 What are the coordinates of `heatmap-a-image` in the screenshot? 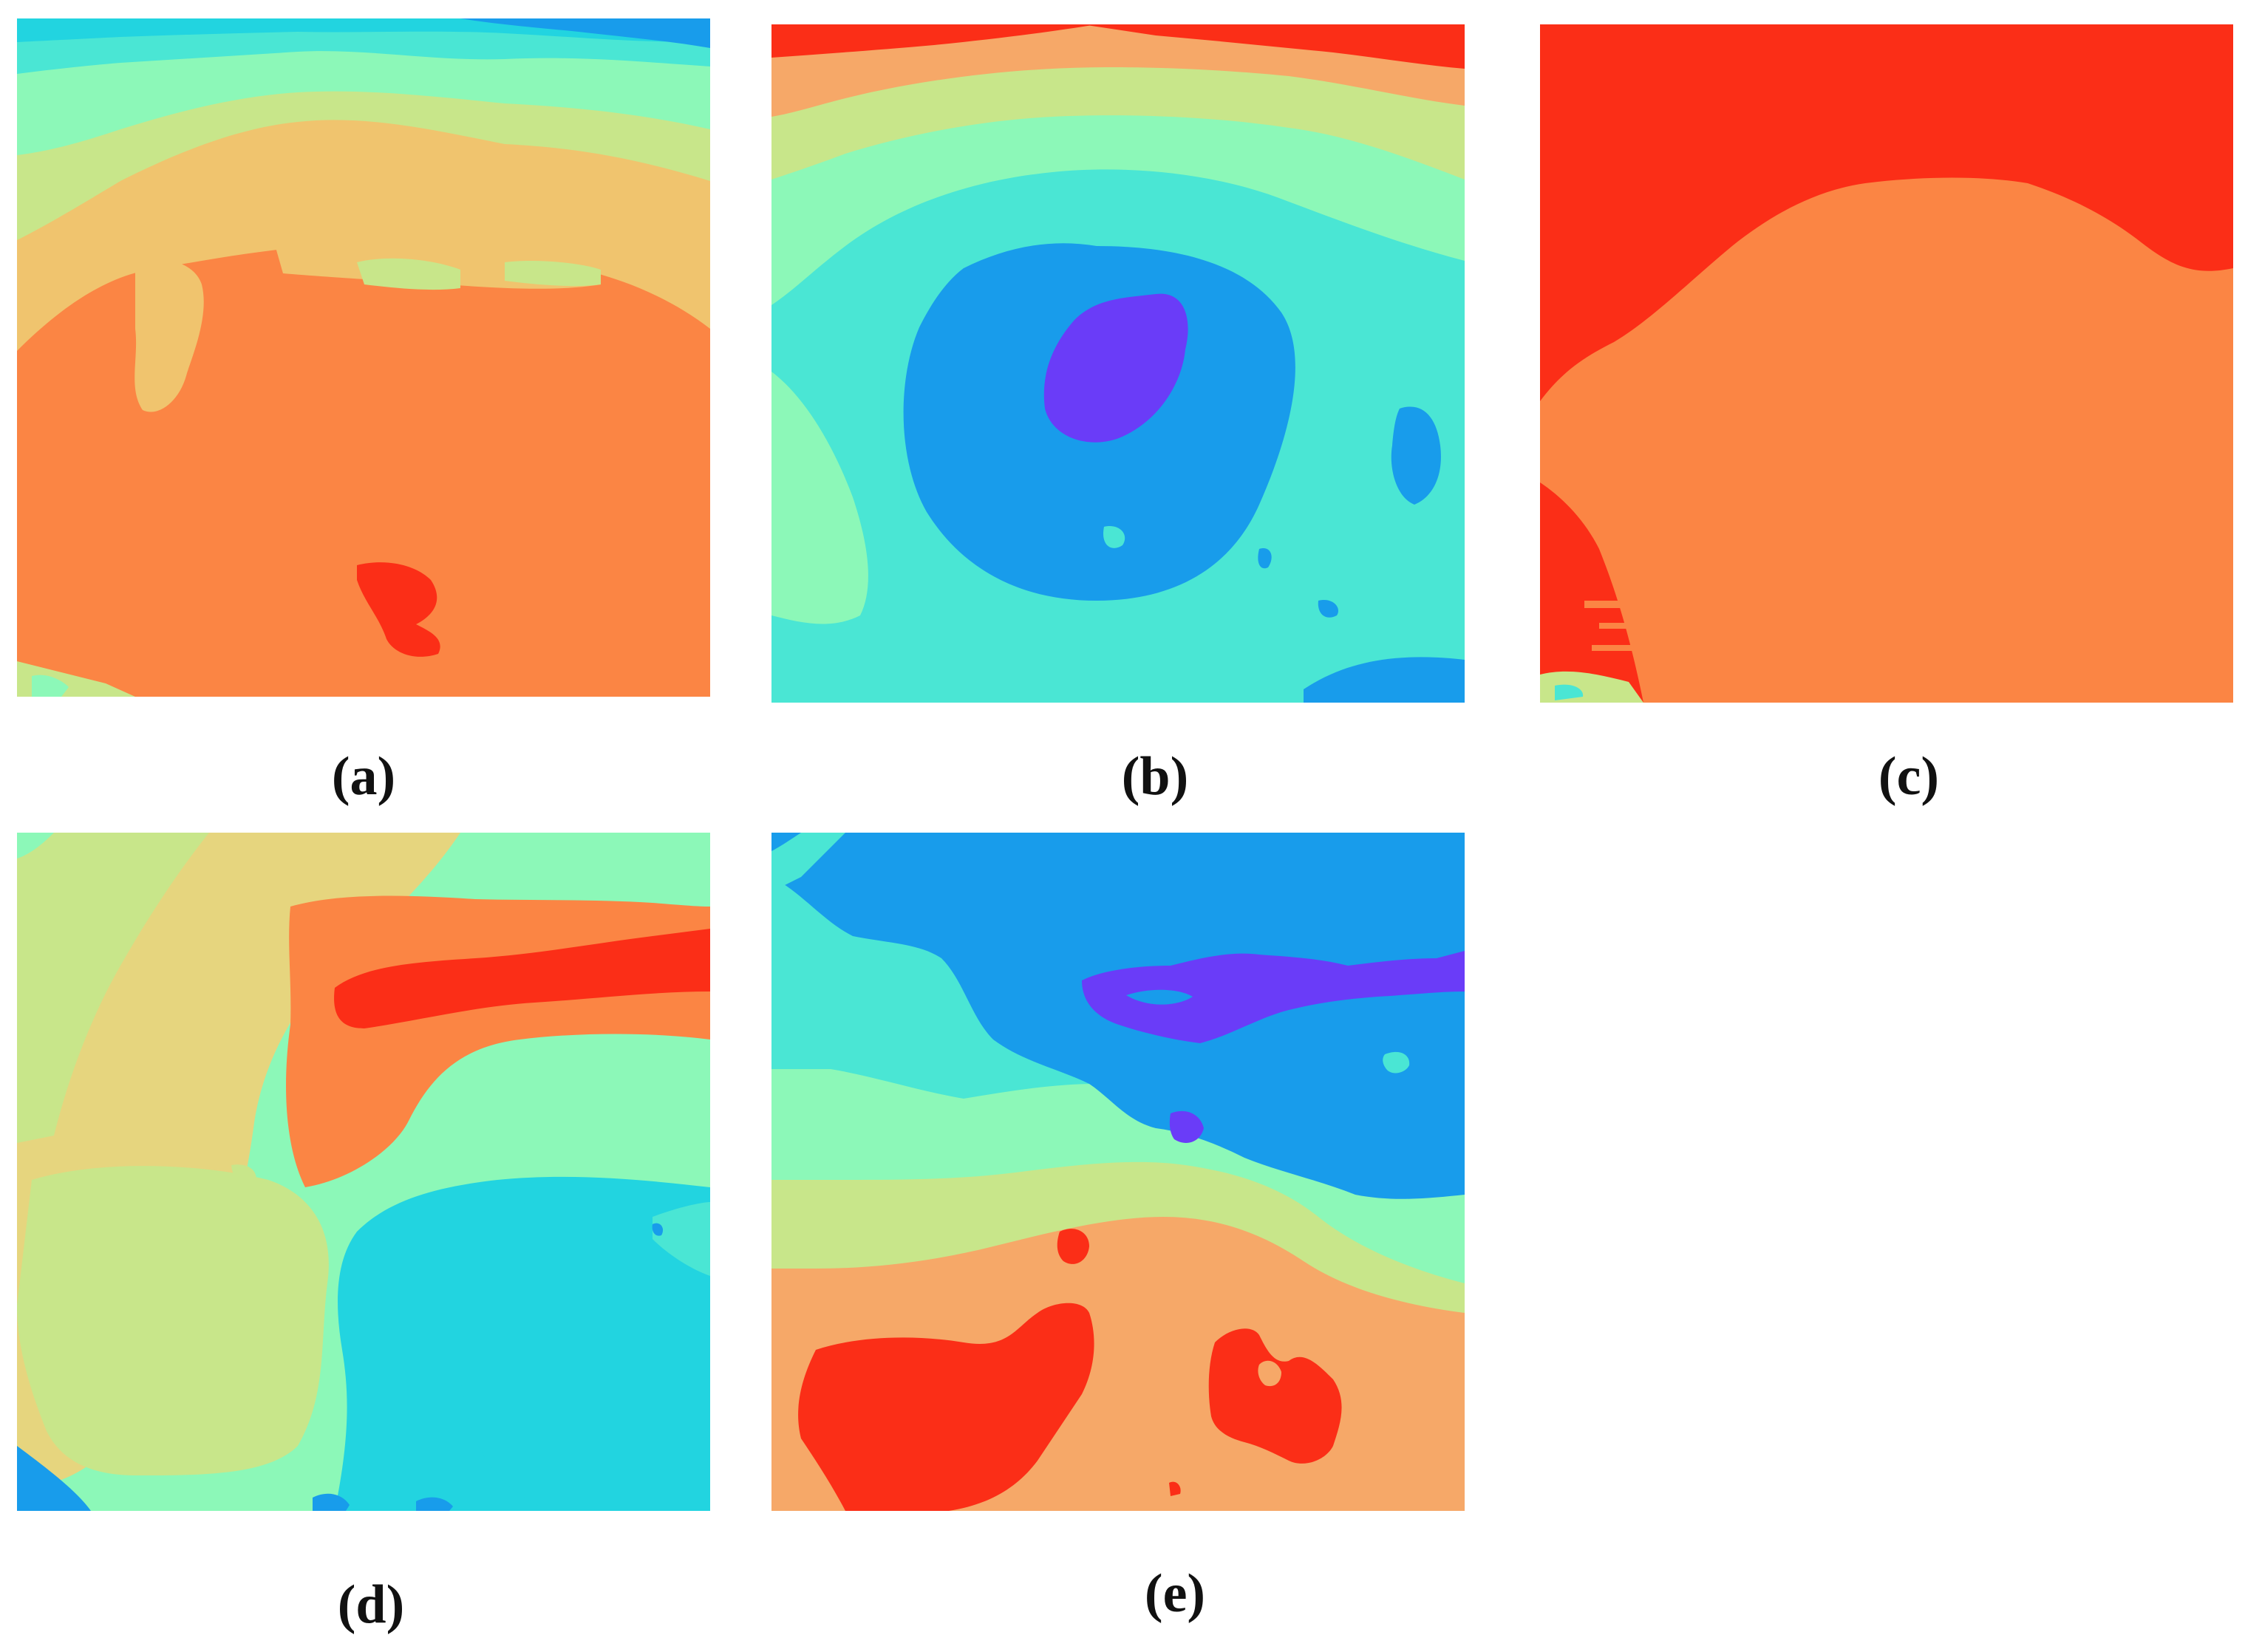 It's located at (363, 357).